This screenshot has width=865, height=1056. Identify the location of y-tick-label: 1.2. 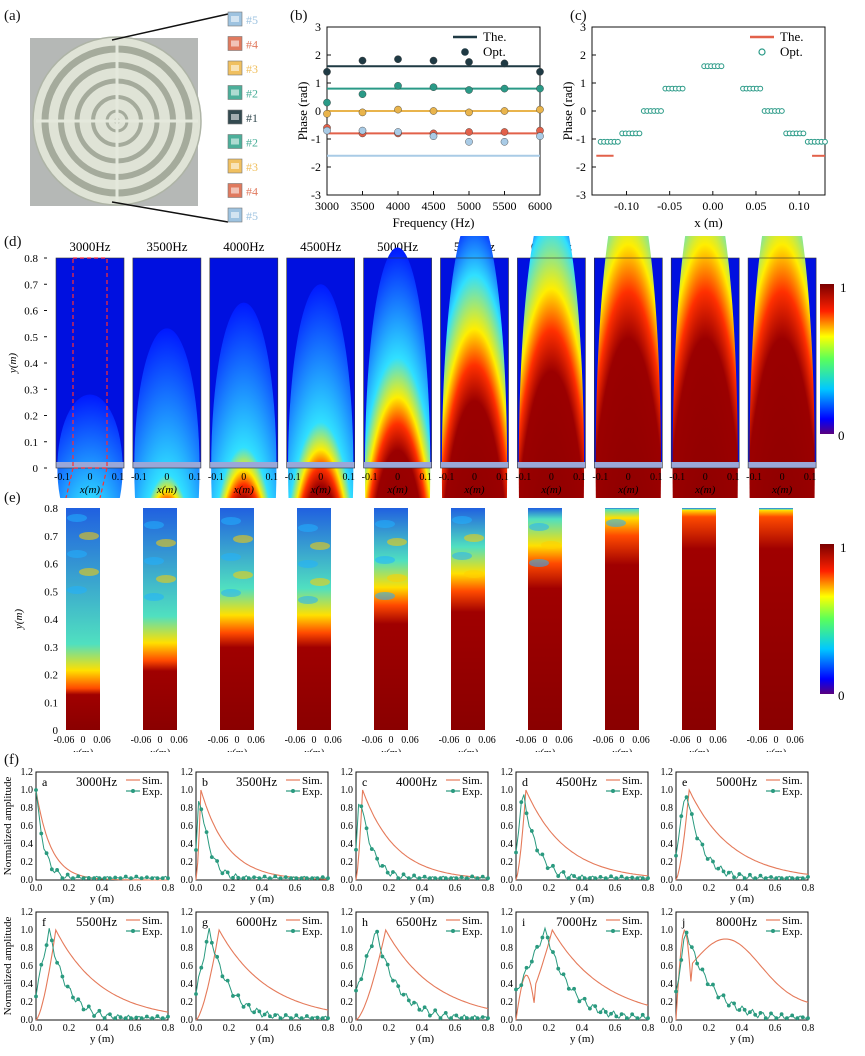
(347, 912).